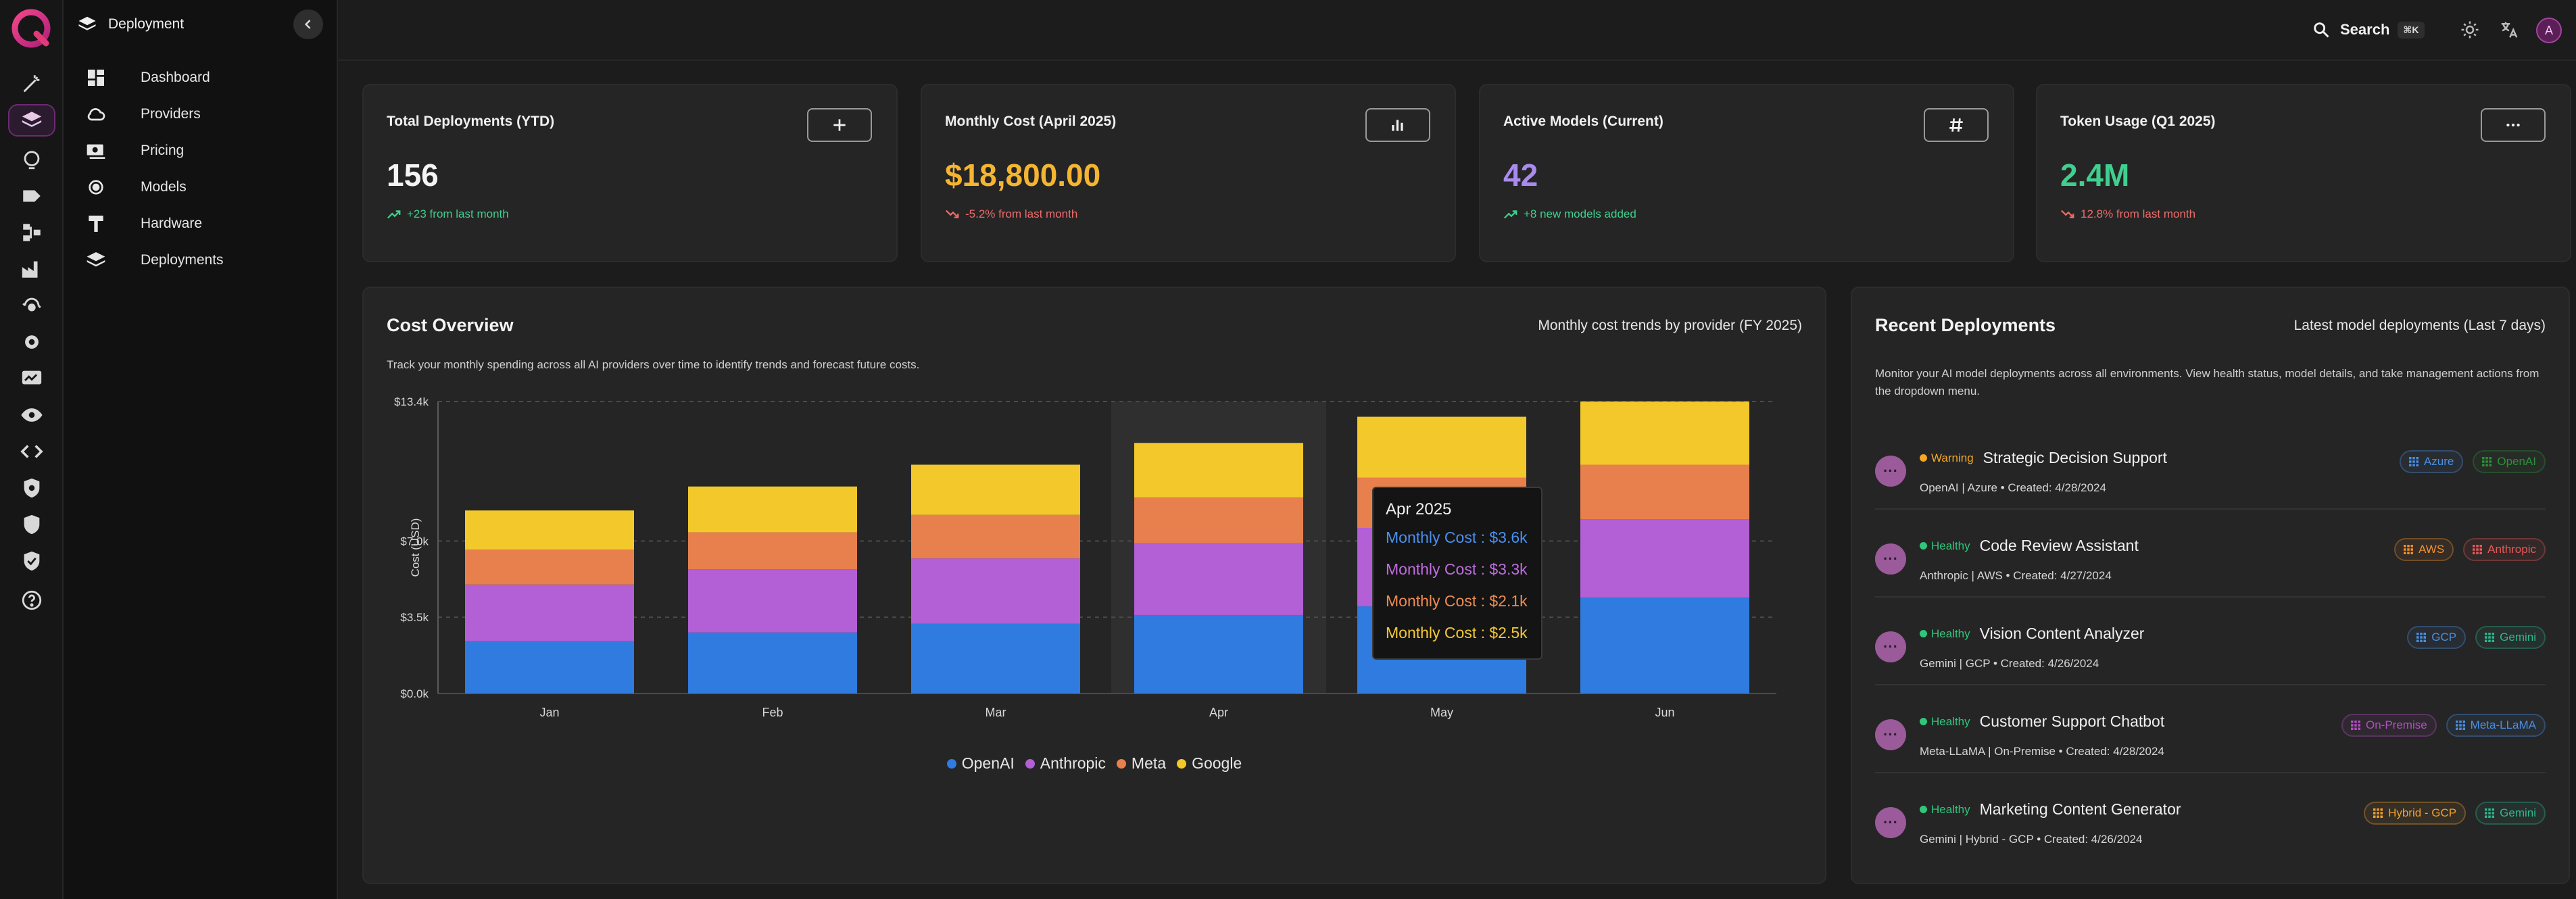  What do you see at coordinates (1441, 712) in the screenshot?
I see `x-tick-label: May` at bounding box center [1441, 712].